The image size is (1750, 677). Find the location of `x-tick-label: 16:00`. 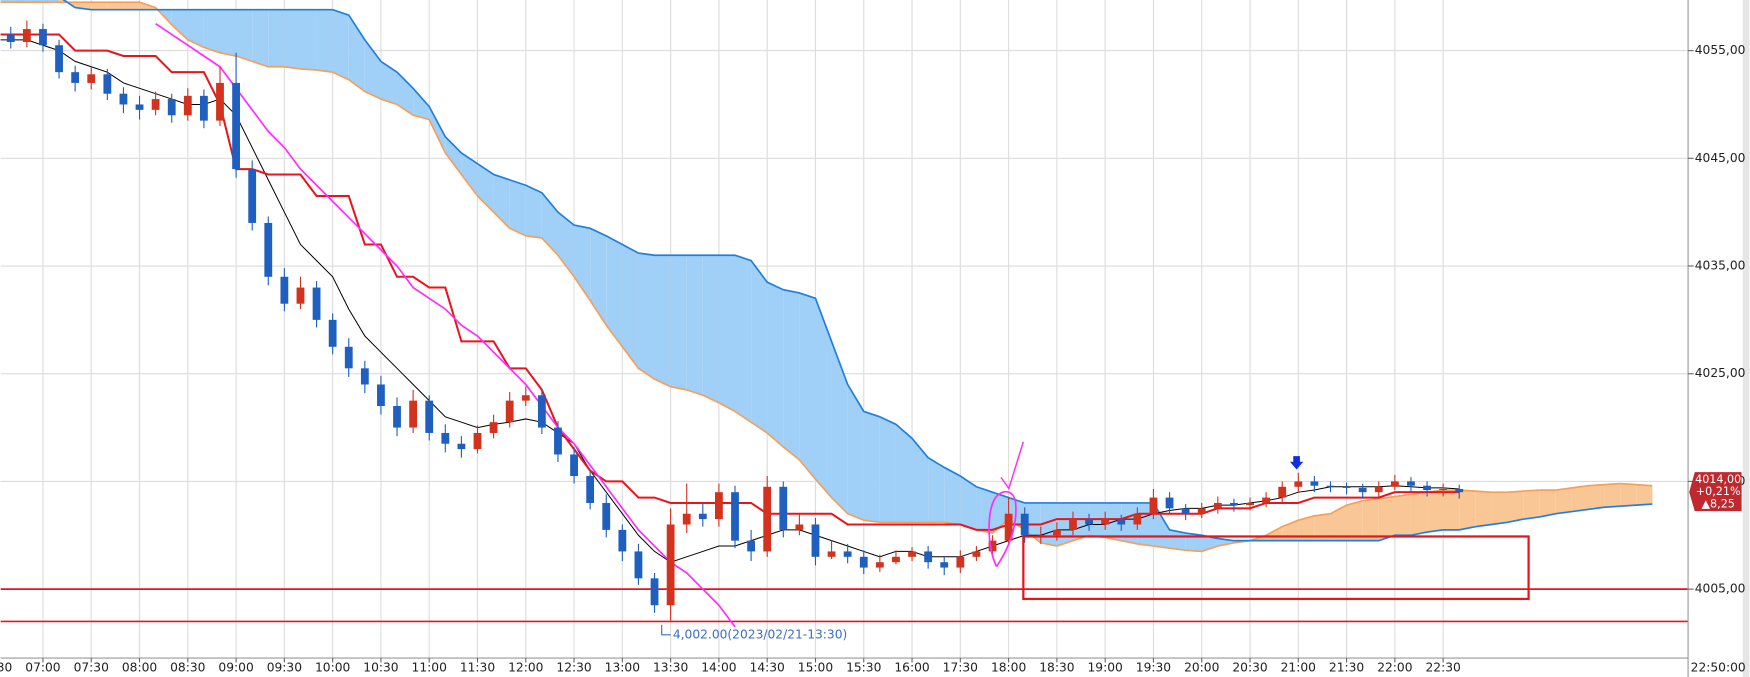

x-tick-label: 16:00 is located at coordinates (911, 668).